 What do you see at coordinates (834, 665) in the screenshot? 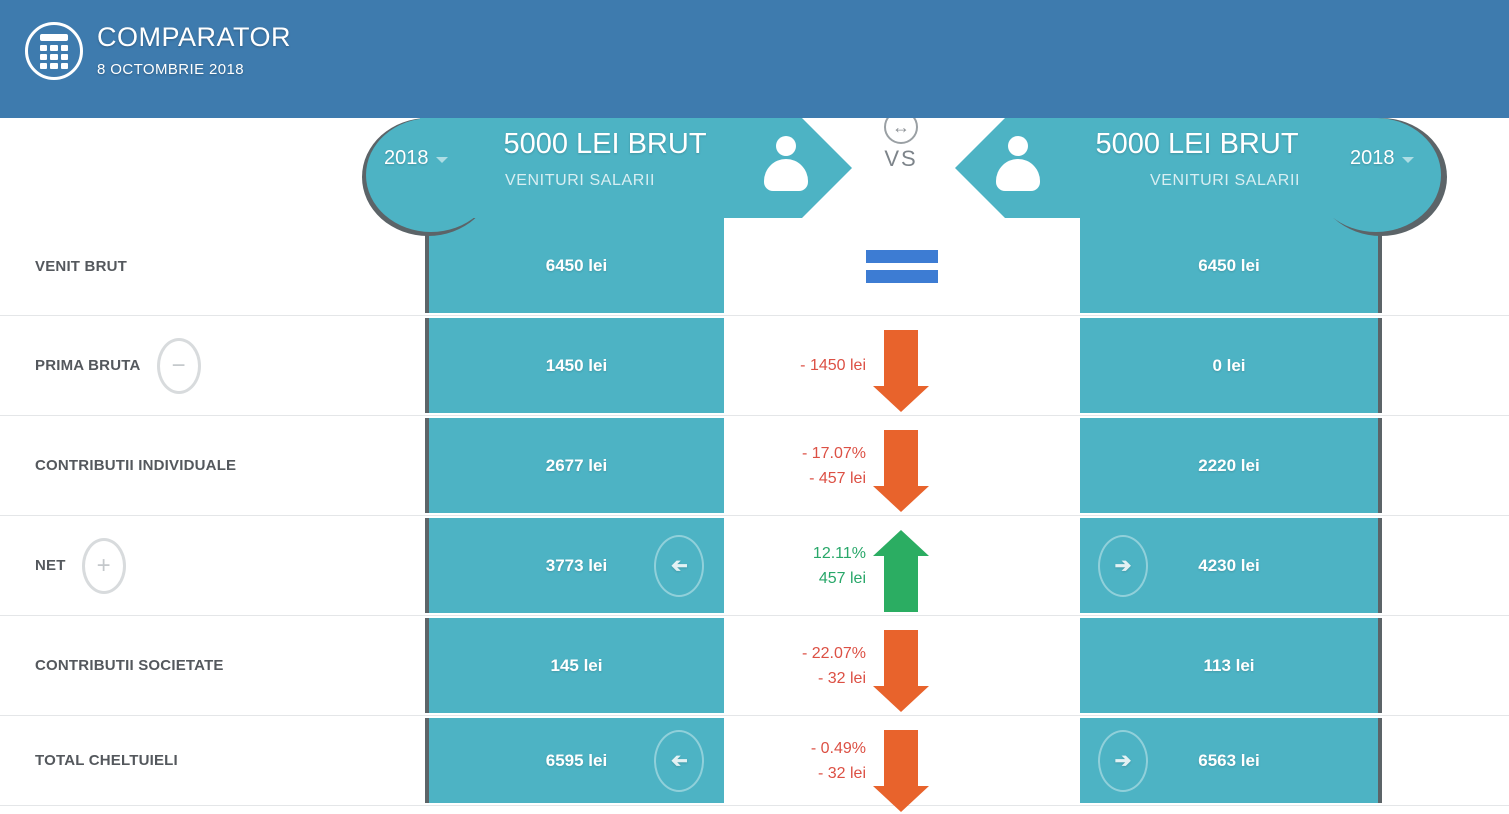
I see `change-text: - 22.07% - 32 lei` at bounding box center [834, 665].